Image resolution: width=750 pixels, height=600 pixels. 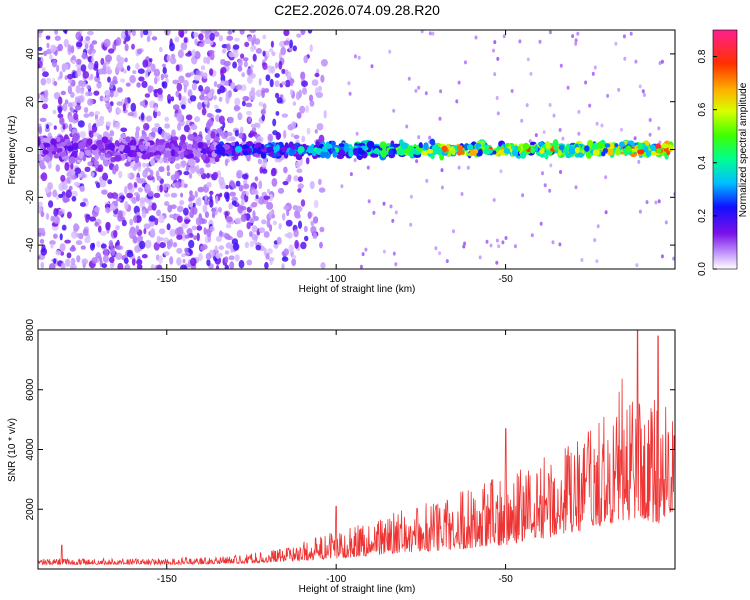 What do you see at coordinates (30, 54) in the screenshot?
I see `y-tick-label: 40` at bounding box center [30, 54].